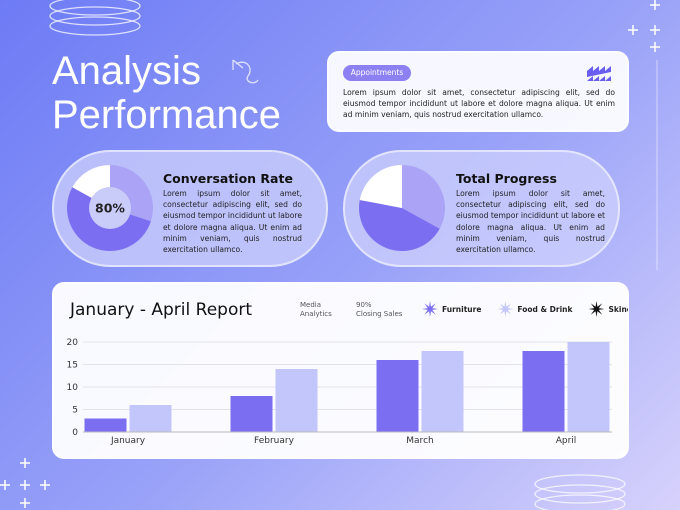 The height and width of the screenshot is (510, 680). What do you see at coordinates (506, 178) in the screenshot?
I see `card-title: Total Progress` at bounding box center [506, 178].